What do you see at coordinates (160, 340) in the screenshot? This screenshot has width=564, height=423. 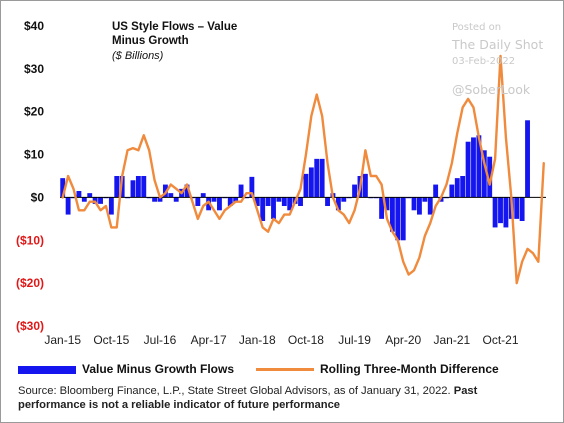 I see `x-tick-label: Jul-16` at bounding box center [160, 340].